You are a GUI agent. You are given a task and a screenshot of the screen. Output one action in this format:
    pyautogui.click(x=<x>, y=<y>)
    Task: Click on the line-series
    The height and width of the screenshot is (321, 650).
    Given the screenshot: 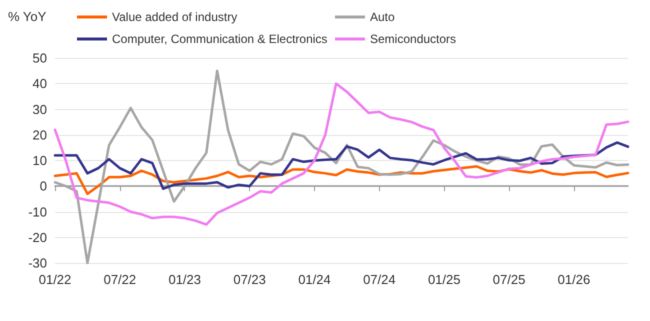 What is the action you would take?
    pyautogui.click(x=342, y=165)
    